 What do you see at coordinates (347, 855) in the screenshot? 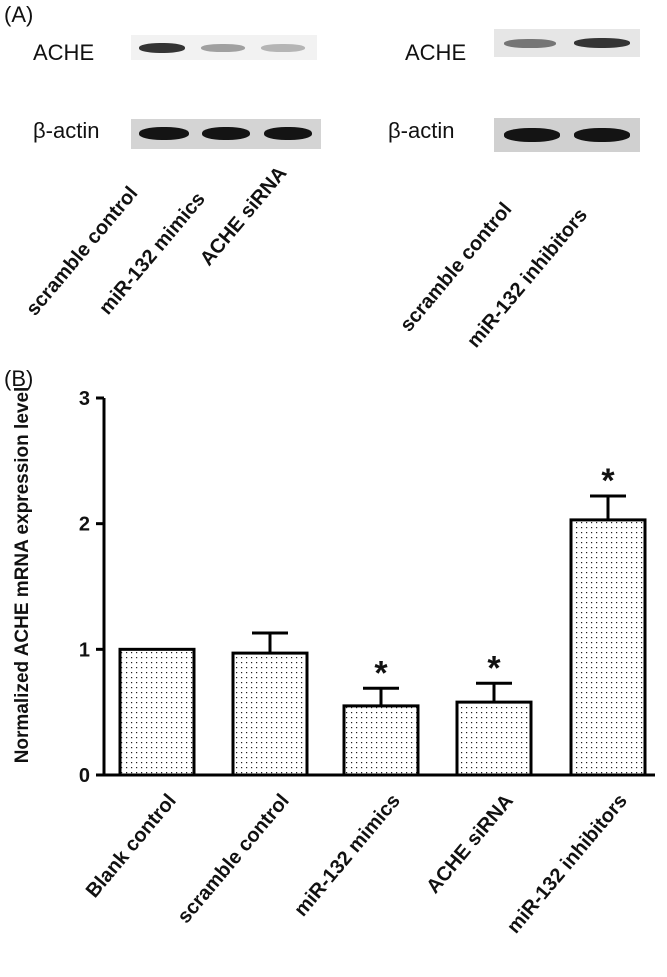
I see `x-tick-label: miR-132 mimics` at bounding box center [347, 855].